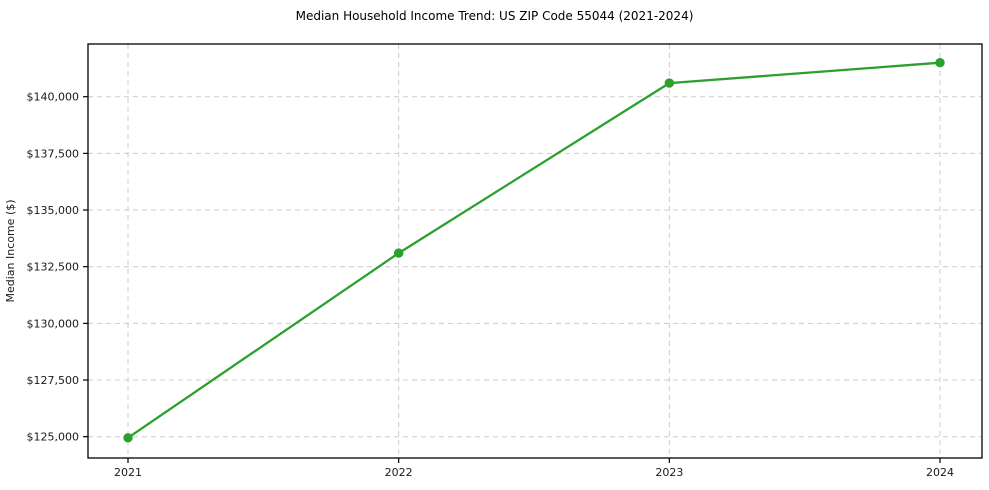  I want to click on y-tick-label: $132,500, so click(53, 267).